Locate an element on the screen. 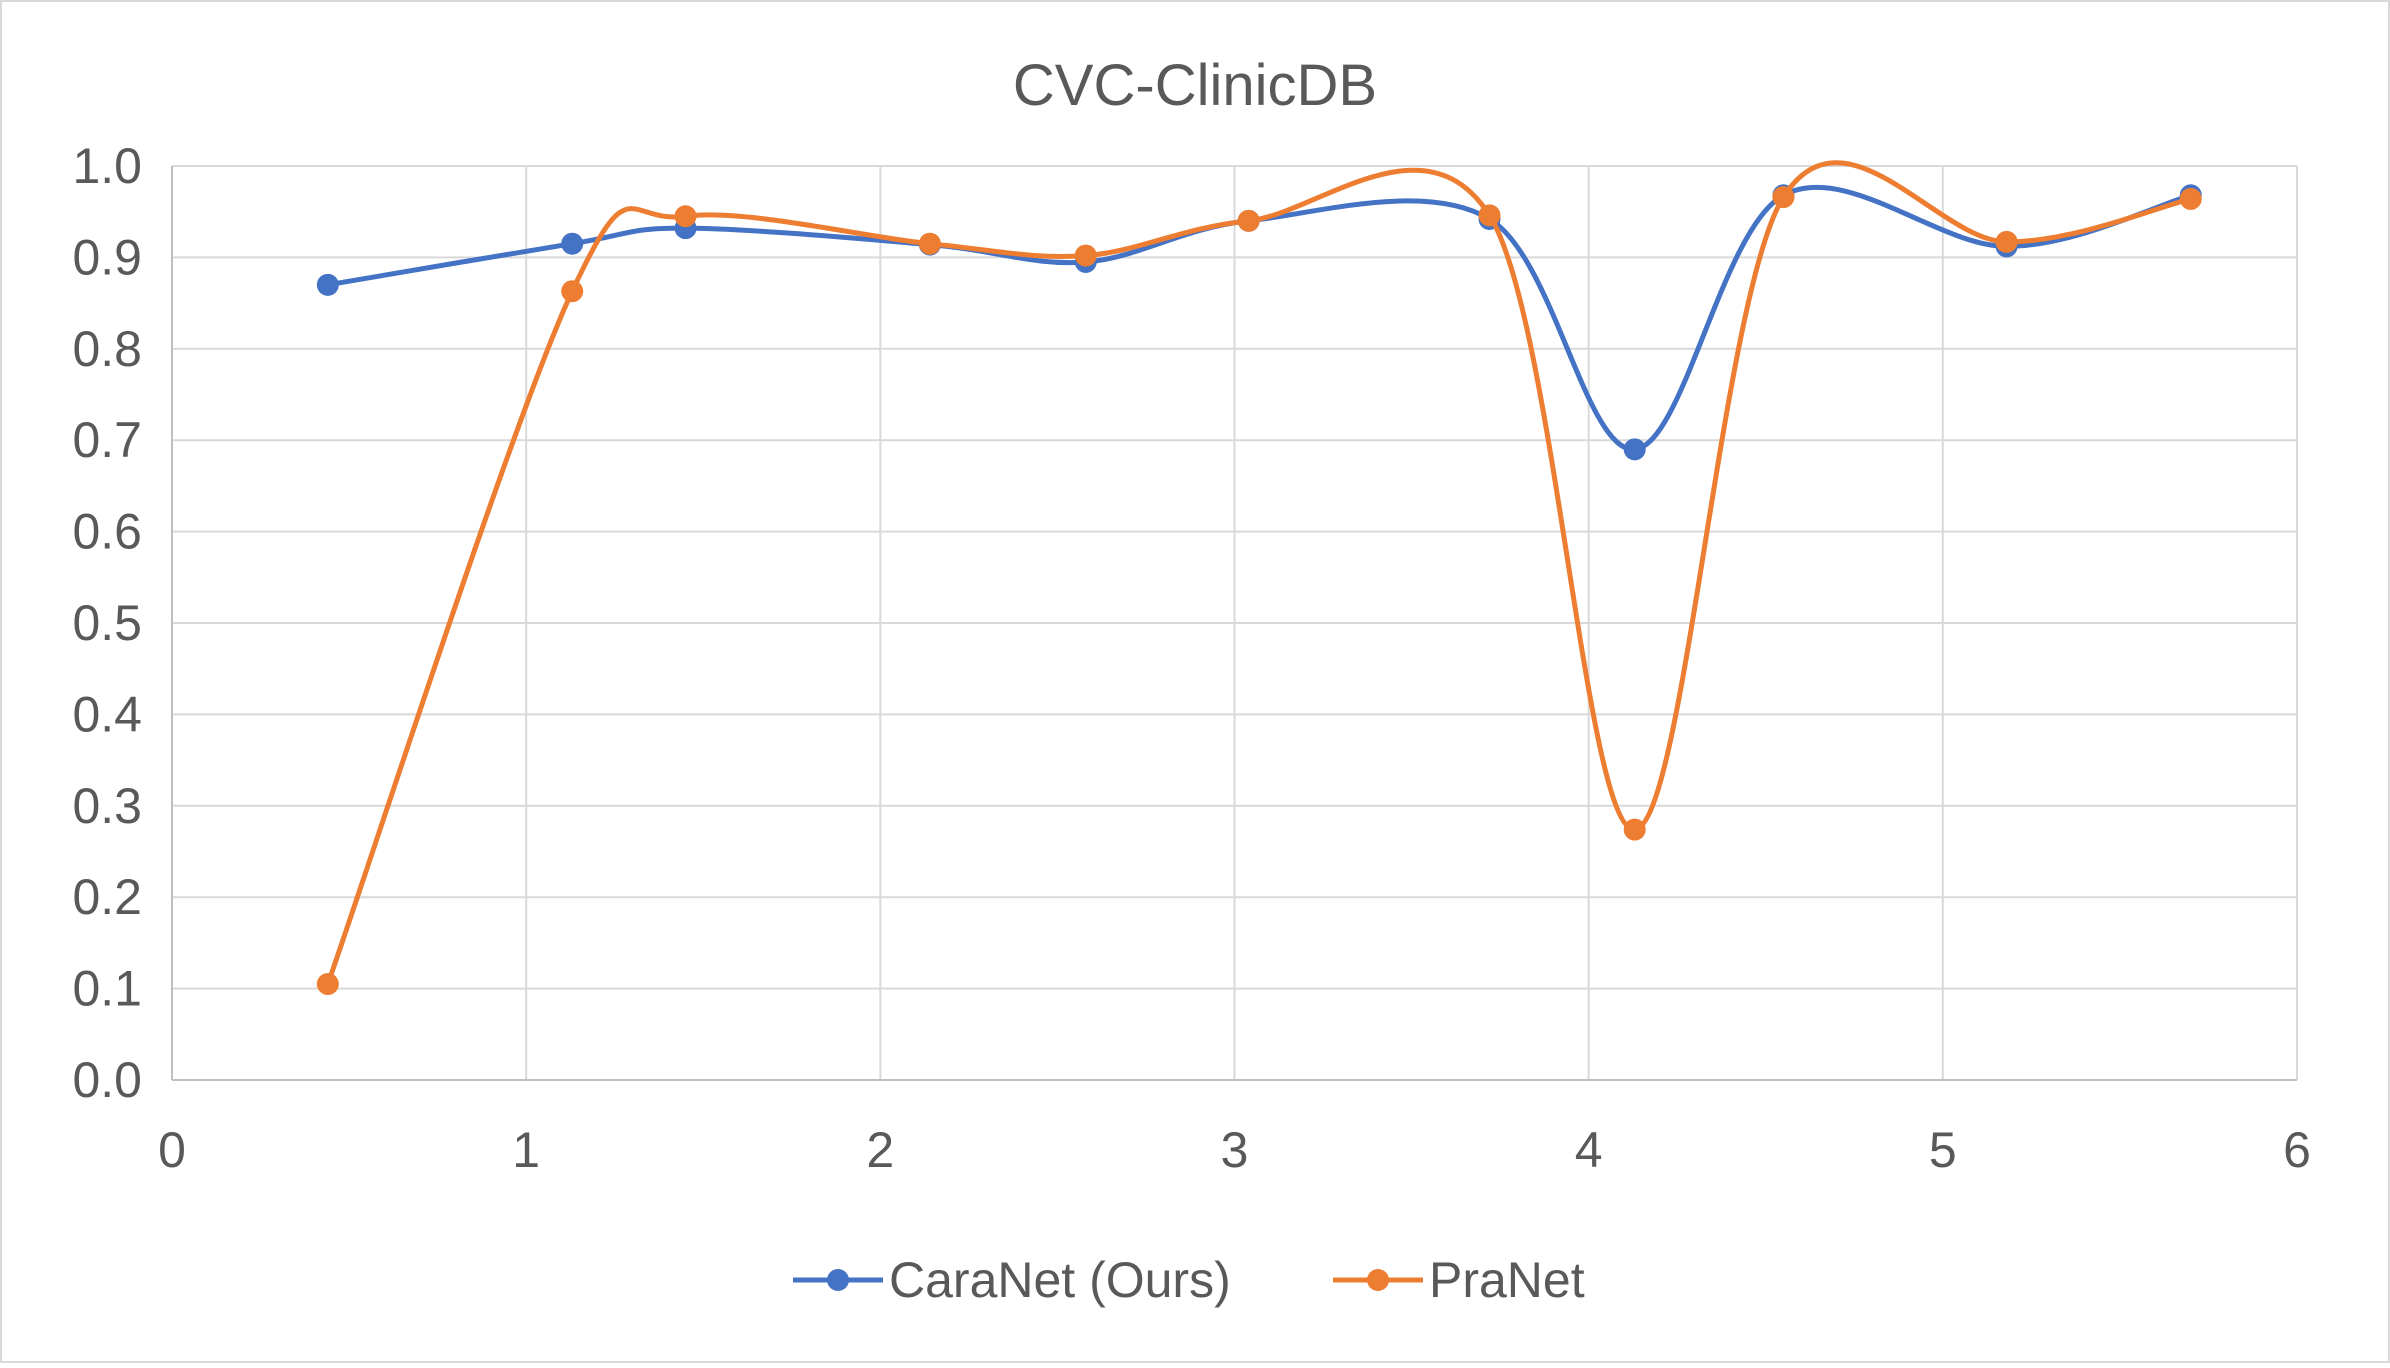 The height and width of the screenshot is (1368, 2390). legend-marker-pranet is located at coordinates (1378, 1280).